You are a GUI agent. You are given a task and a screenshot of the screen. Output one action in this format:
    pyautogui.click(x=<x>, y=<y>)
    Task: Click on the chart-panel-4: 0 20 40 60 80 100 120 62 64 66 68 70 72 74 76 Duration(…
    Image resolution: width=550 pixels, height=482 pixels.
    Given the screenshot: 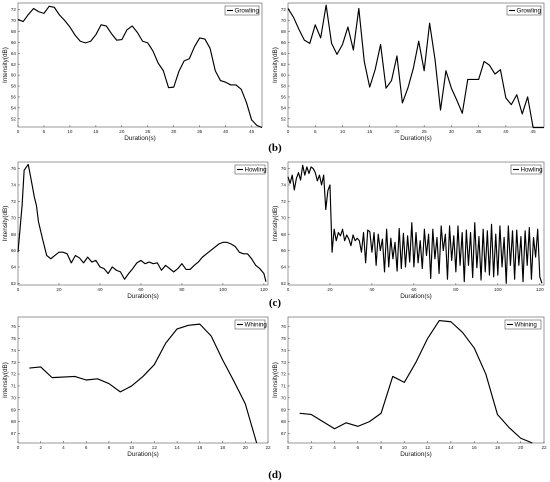 What is the action you would take?
    pyautogui.click(x=408, y=230)
    